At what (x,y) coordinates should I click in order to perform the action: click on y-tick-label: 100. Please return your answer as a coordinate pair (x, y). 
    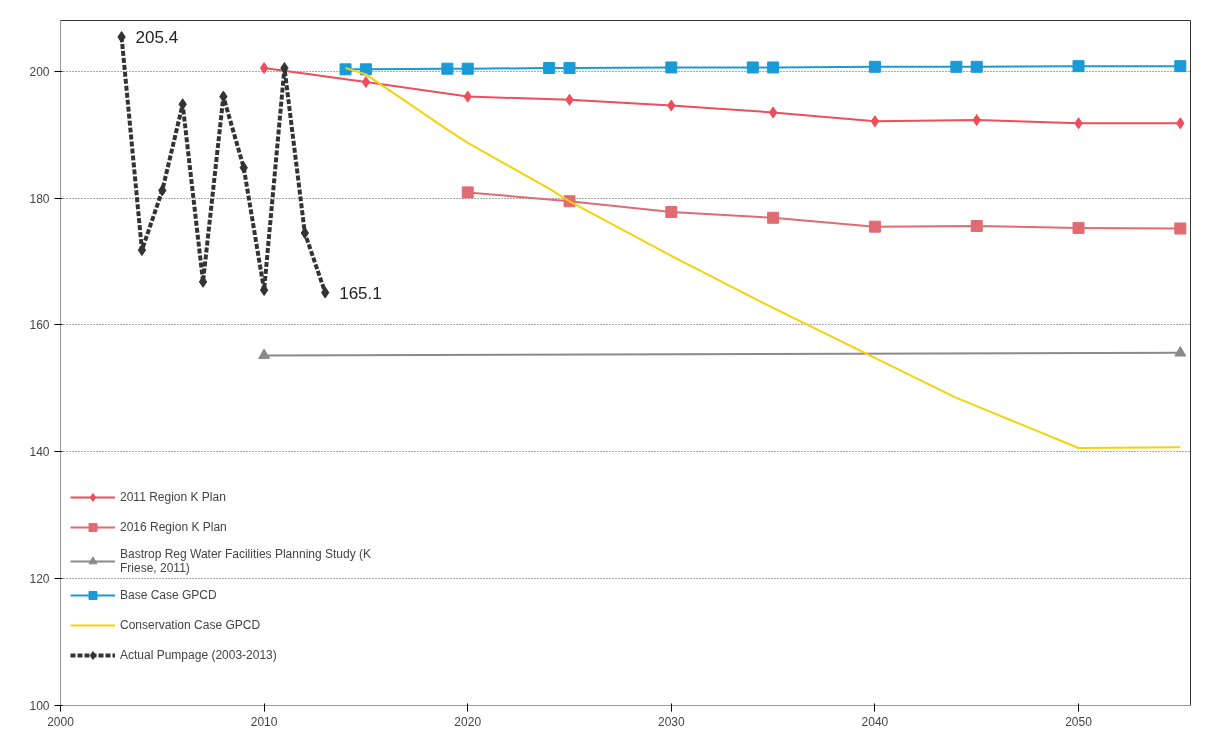
    Looking at the image, I should click on (39, 706).